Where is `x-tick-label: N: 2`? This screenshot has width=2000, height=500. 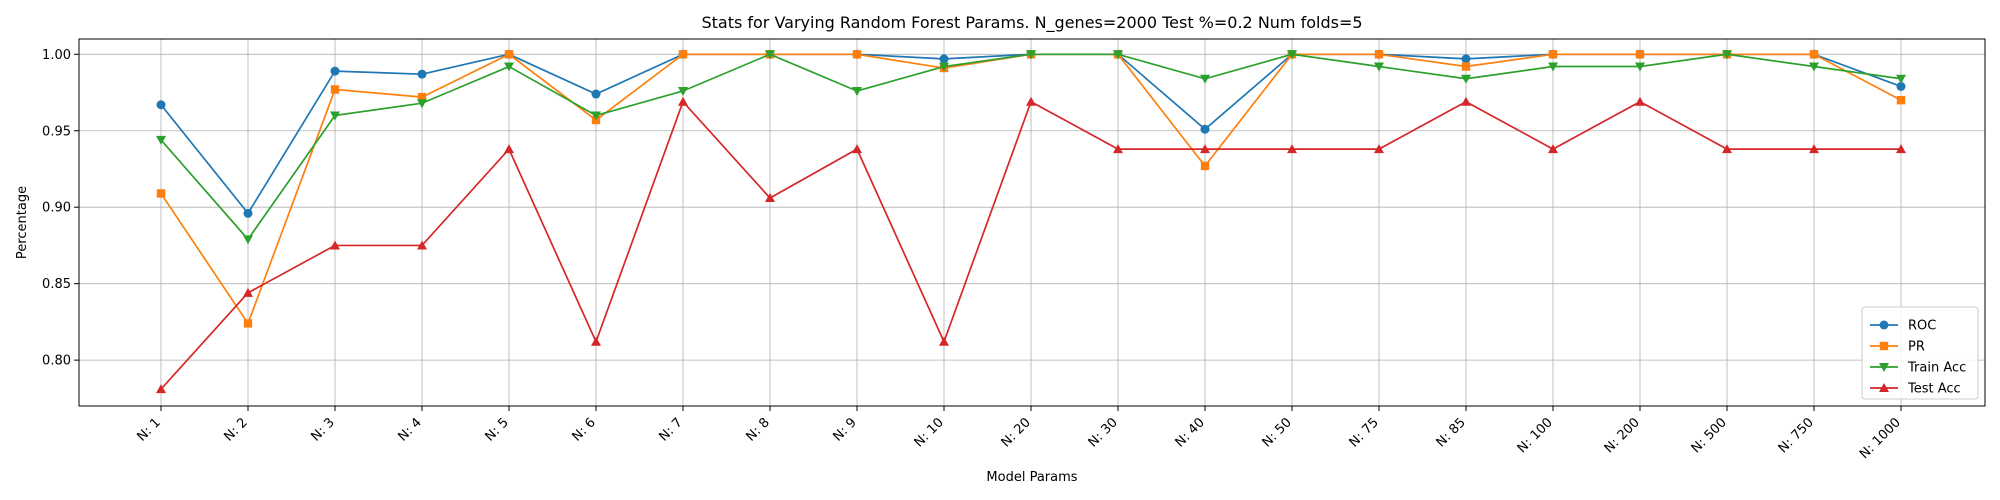
x-tick-label: N: 2 is located at coordinates (235, 429).